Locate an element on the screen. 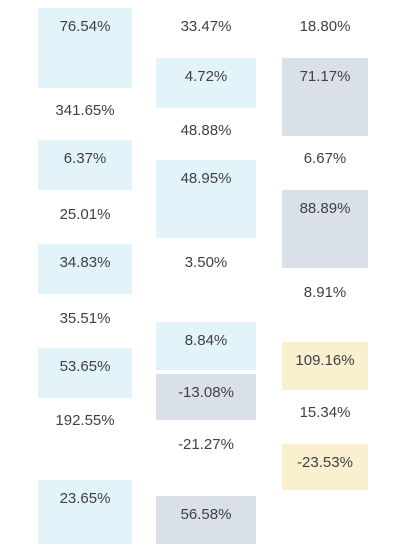 The height and width of the screenshot is (560, 420). value-cell: 6.67% is located at coordinates (325, 158).